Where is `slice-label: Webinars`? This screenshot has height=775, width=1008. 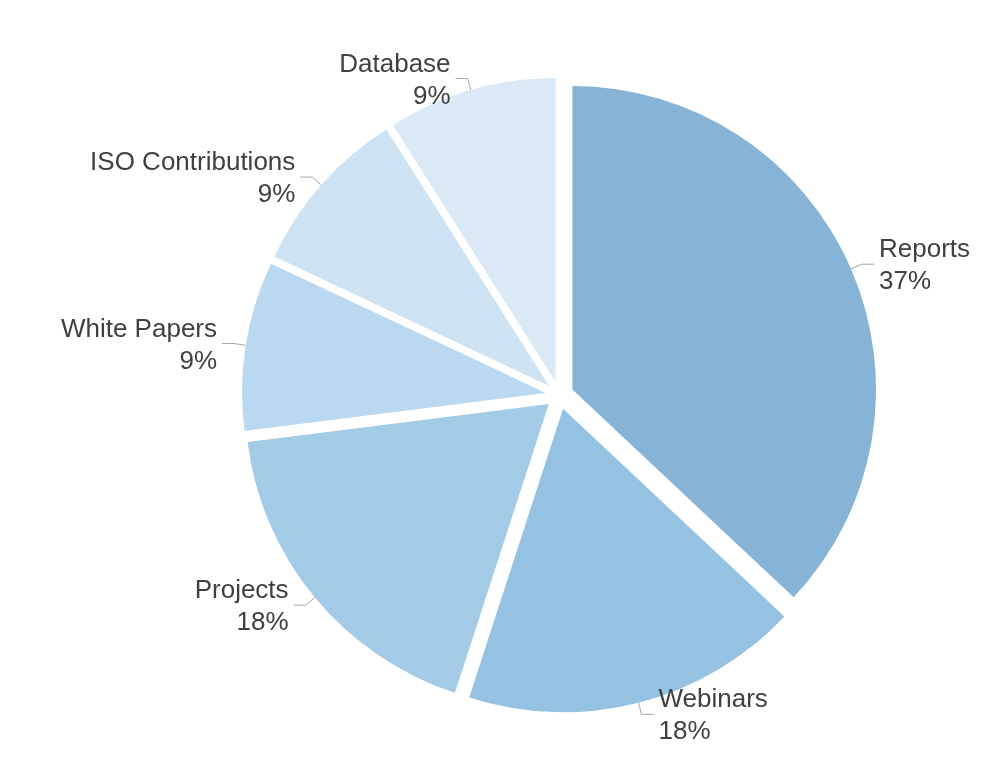 slice-label: Webinars is located at coordinates (713, 698).